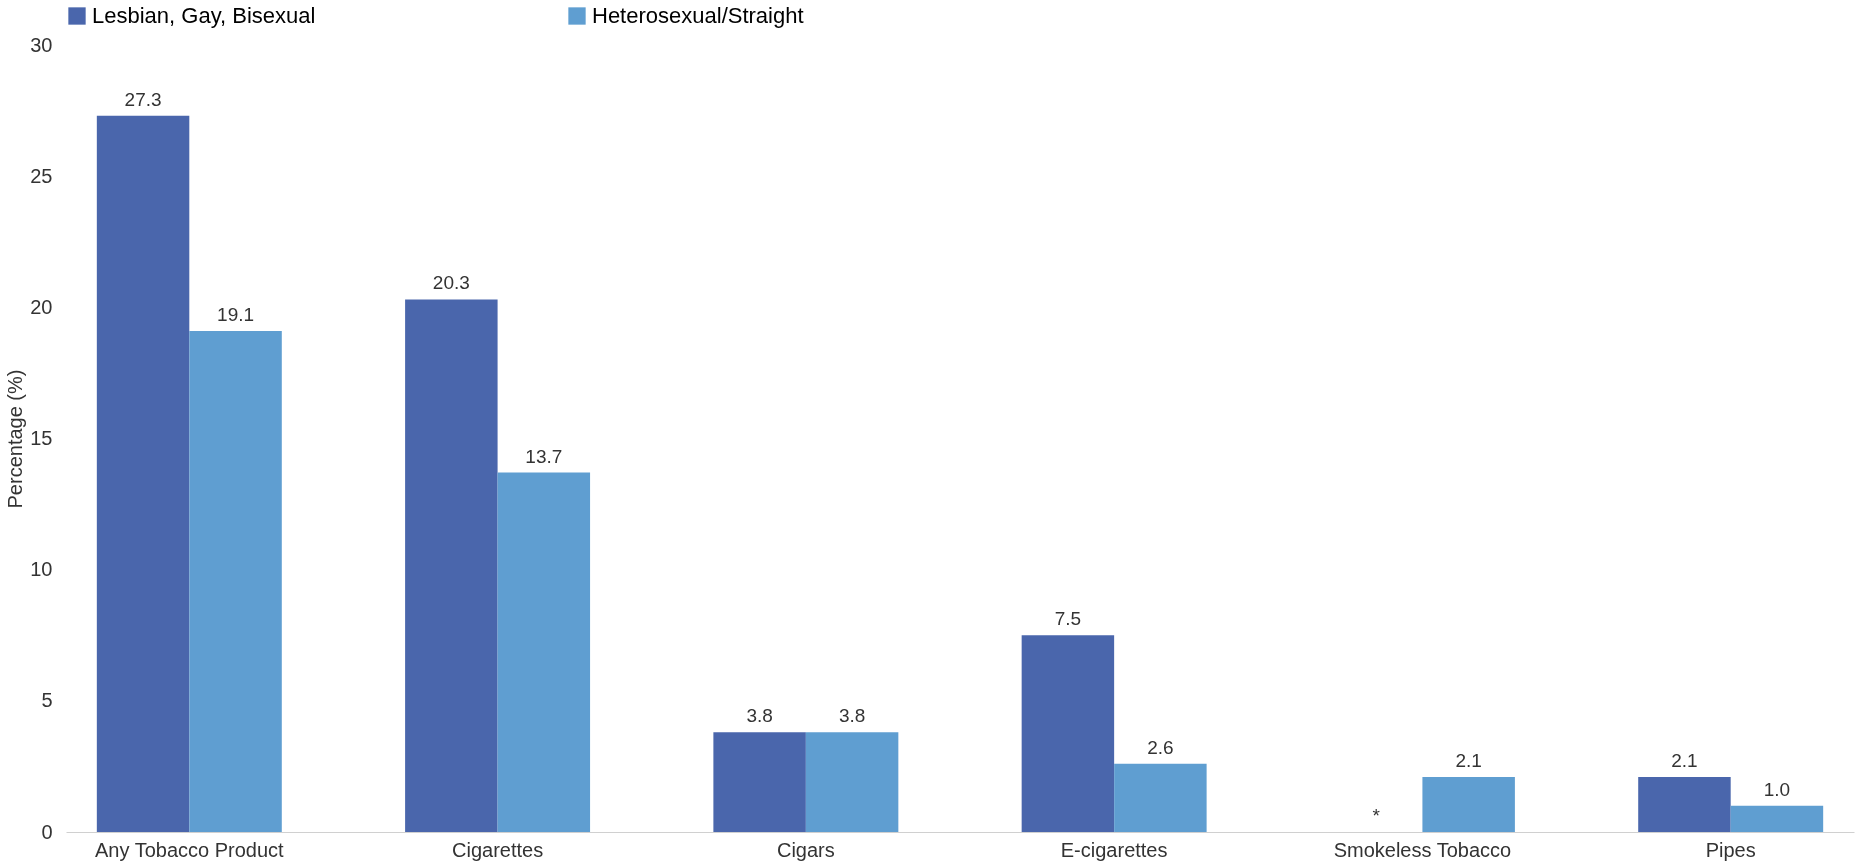 Image resolution: width=1864 pixels, height=865 pixels. I want to click on x-tick-label: Any Tobacco Product, so click(189, 849).